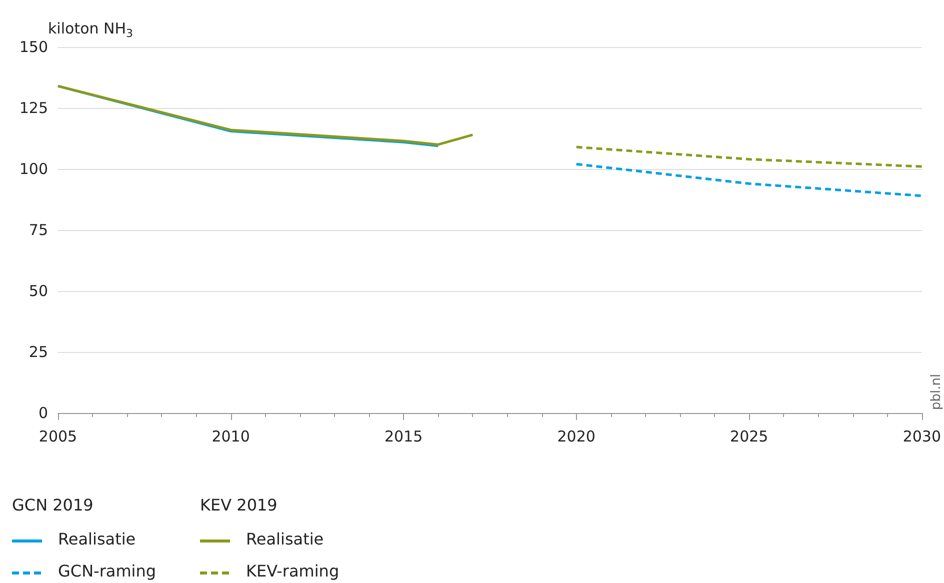  I want to click on y-tick-label: 125, so click(33, 108).